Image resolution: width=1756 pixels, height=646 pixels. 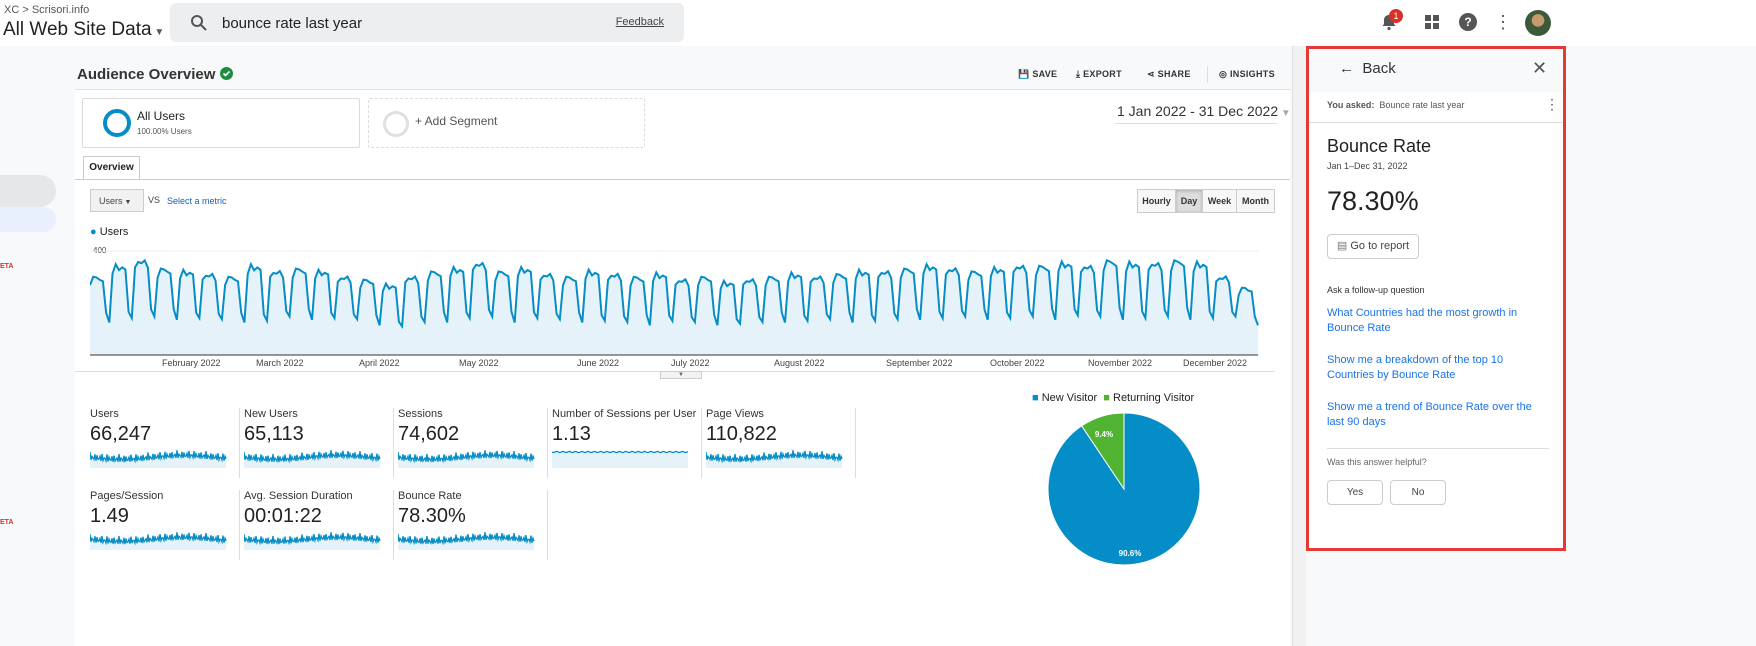 What do you see at coordinates (472, 525) in the screenshot?
I see `metric-card: Bounce Rate 78.30%` at bounding box center [472, 525].